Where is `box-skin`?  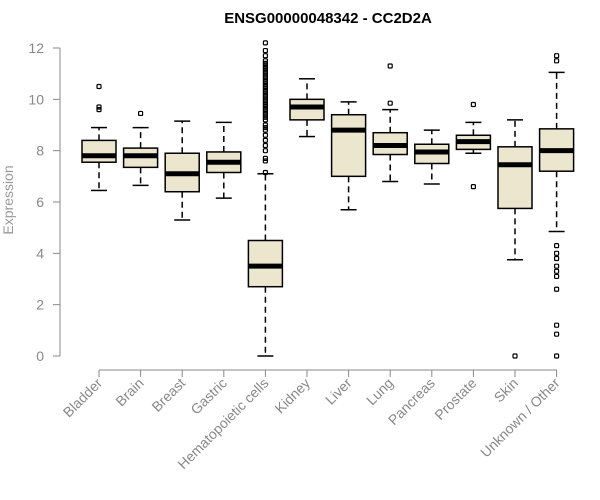
box-skin is located at coordinates (515, 239).